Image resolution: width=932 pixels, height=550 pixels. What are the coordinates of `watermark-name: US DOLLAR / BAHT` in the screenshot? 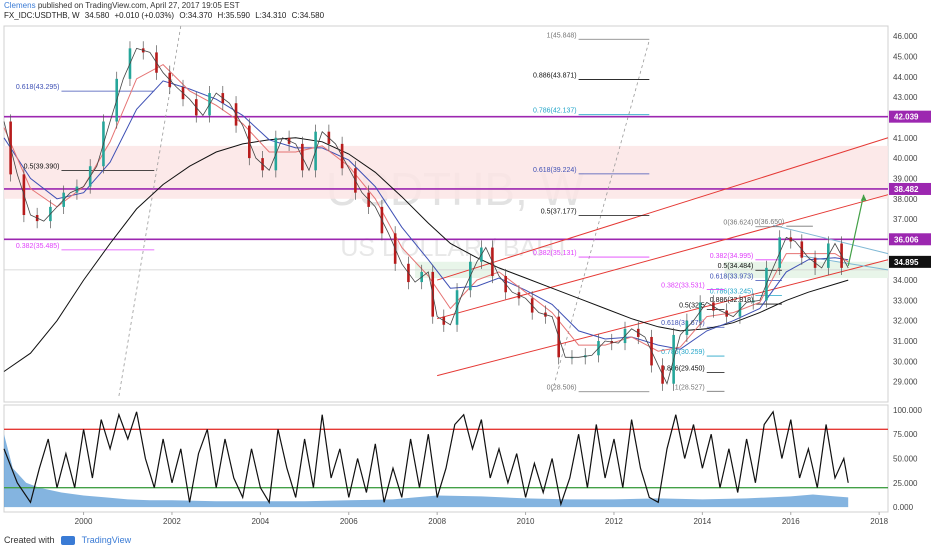 It's located at (454, 248).